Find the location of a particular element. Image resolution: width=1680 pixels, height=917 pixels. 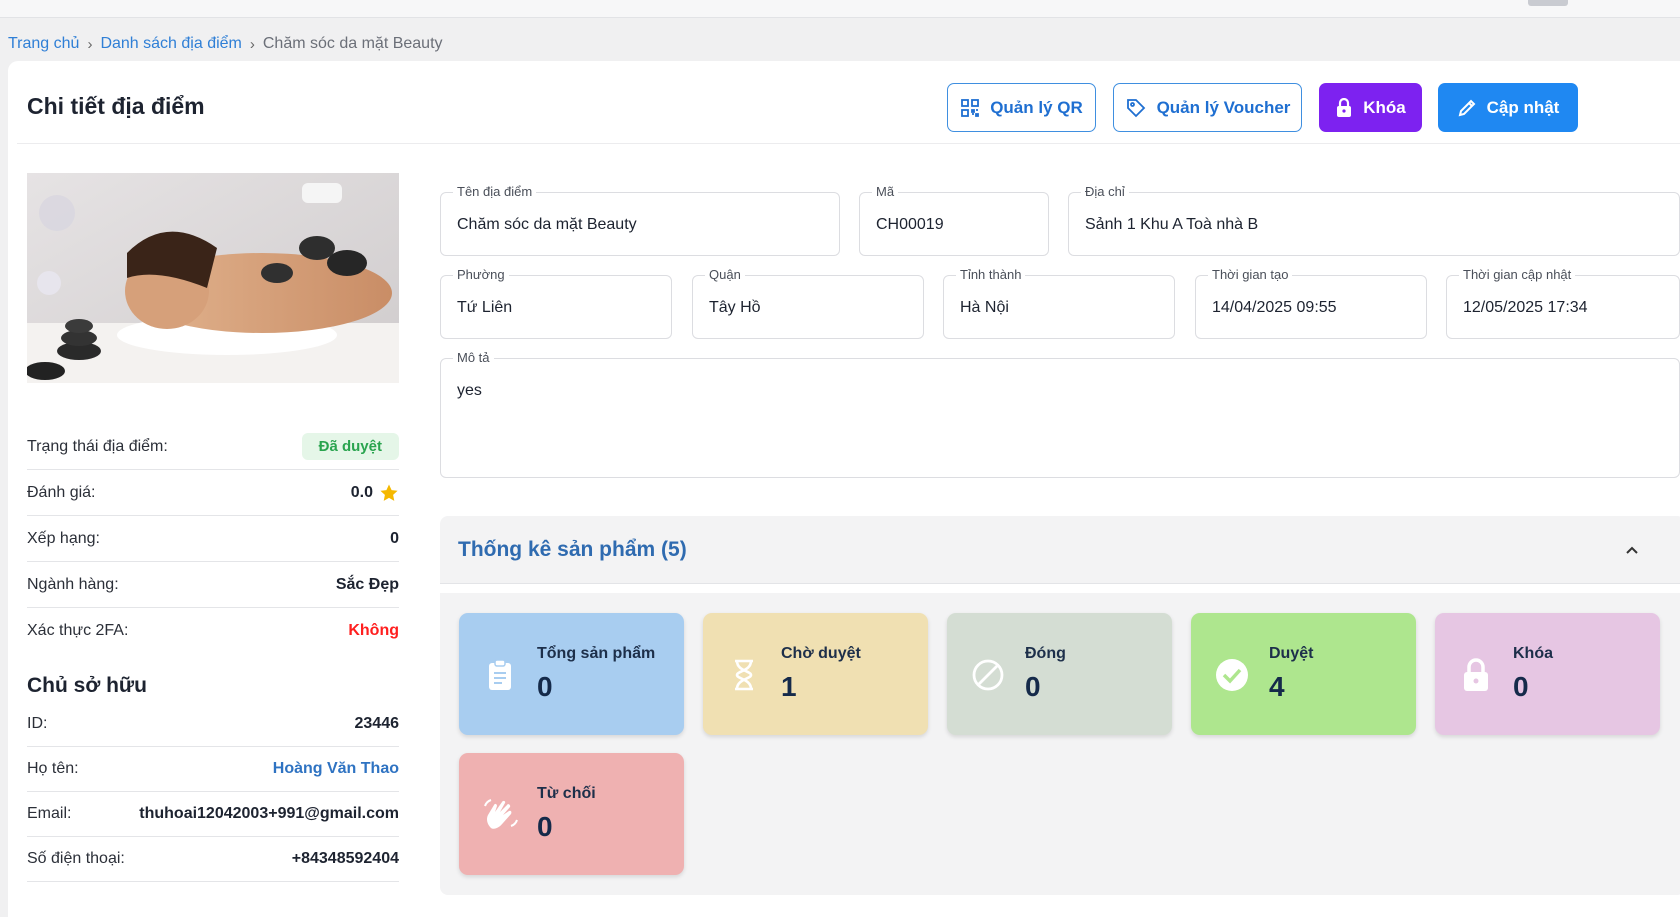

description-field-value: yes is located at coordinates (469, 390).